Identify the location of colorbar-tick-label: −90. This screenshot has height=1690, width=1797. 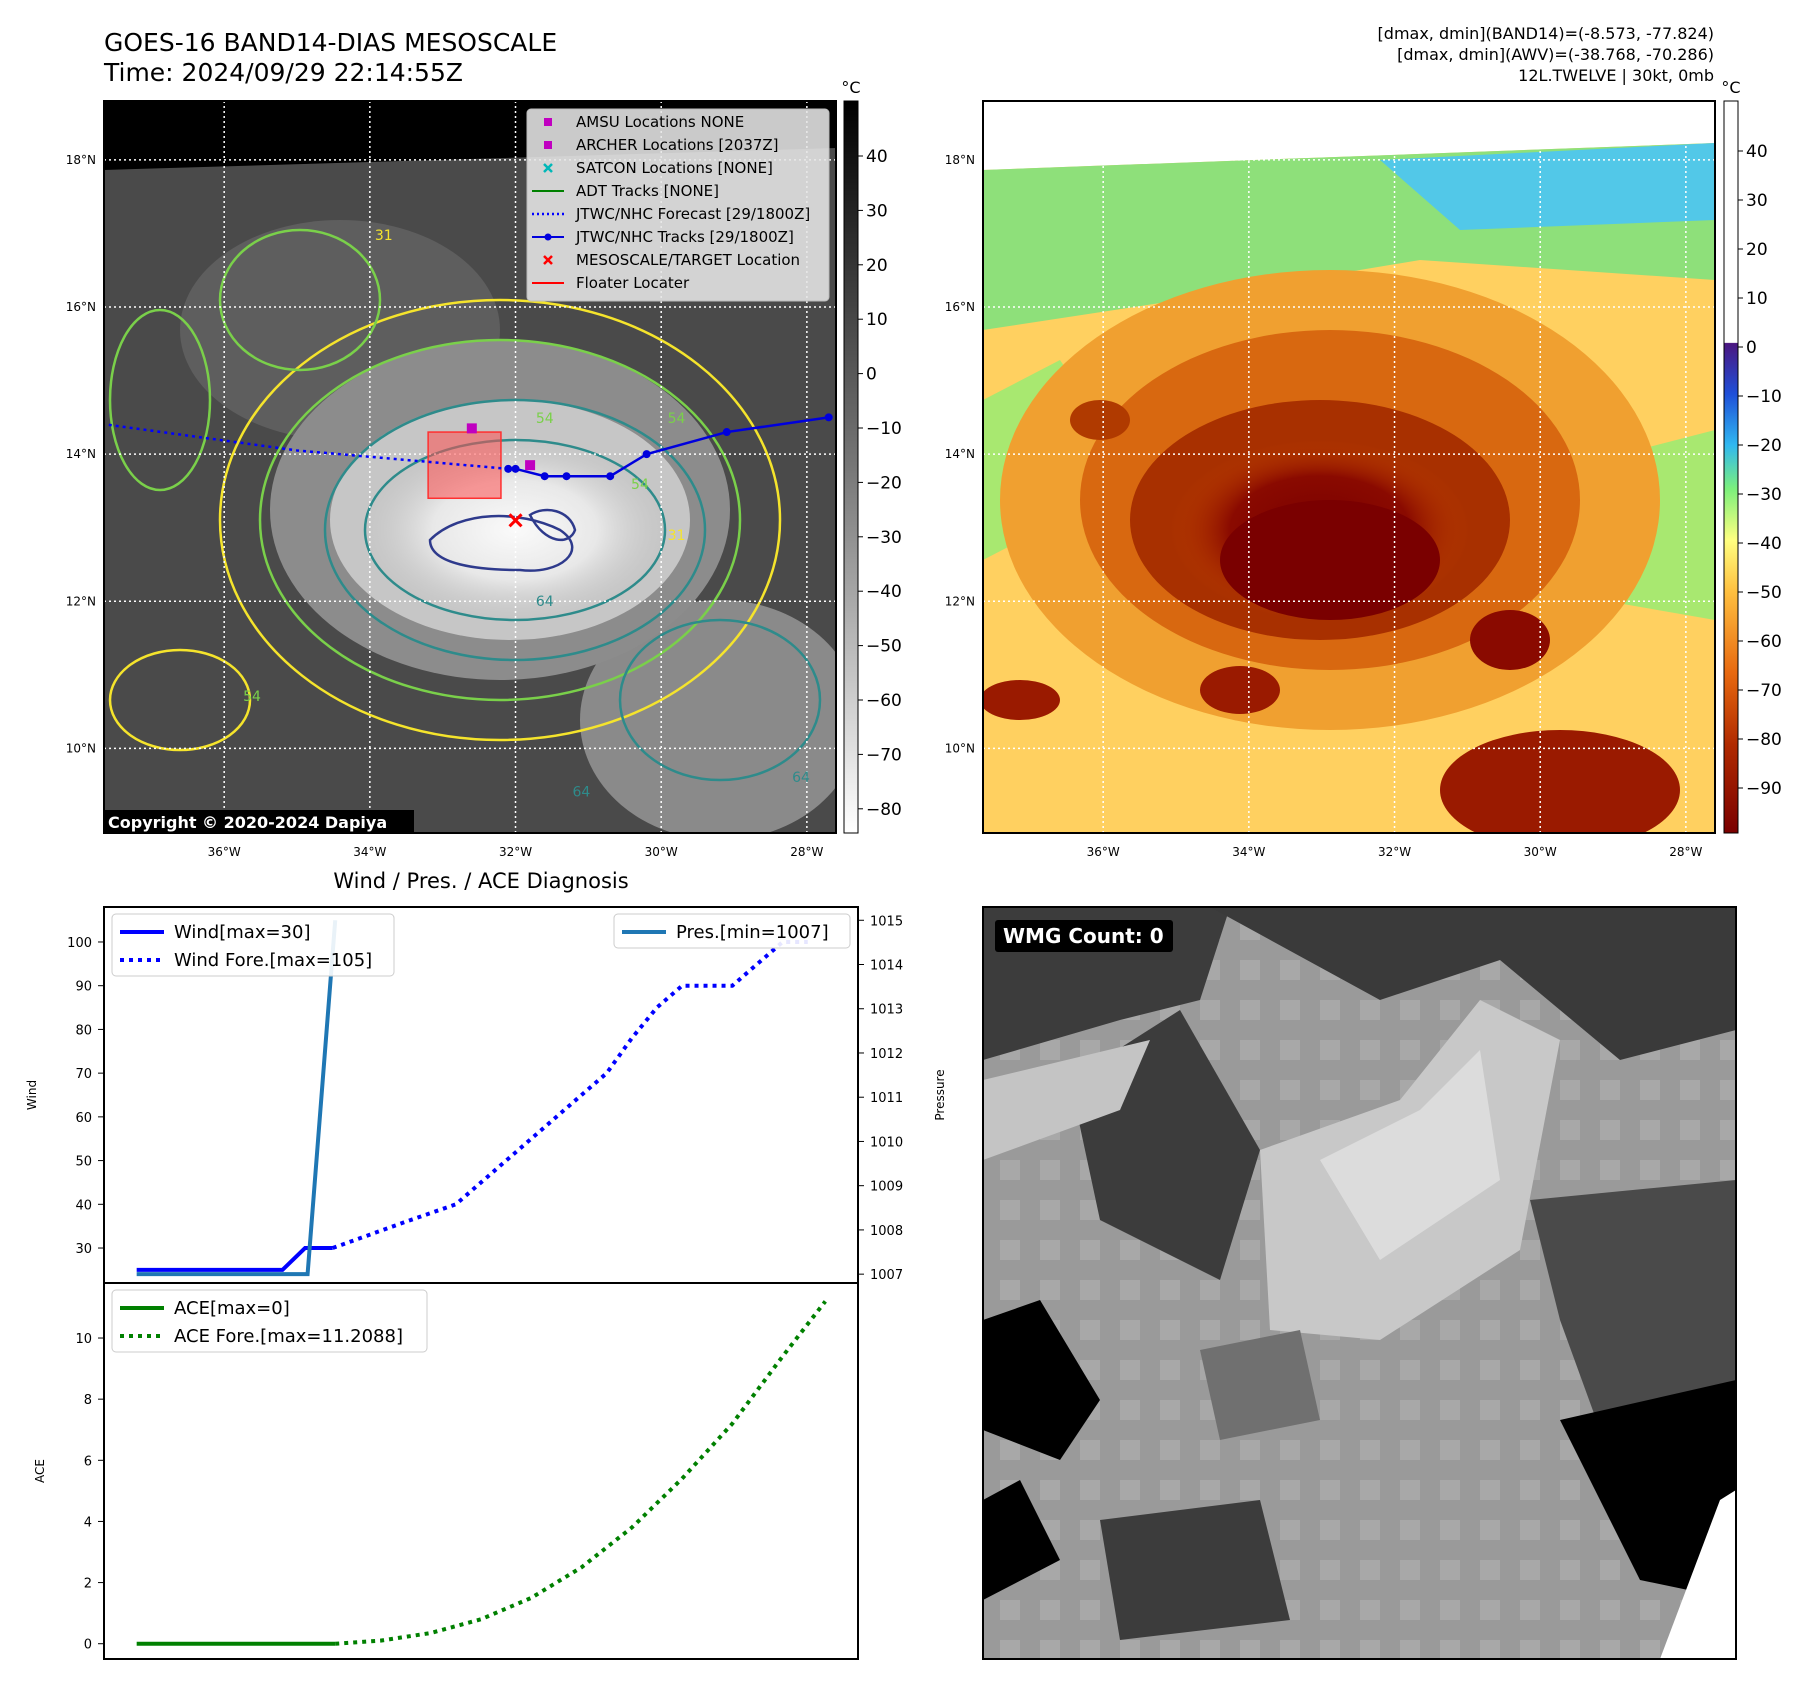
(1764, 789).